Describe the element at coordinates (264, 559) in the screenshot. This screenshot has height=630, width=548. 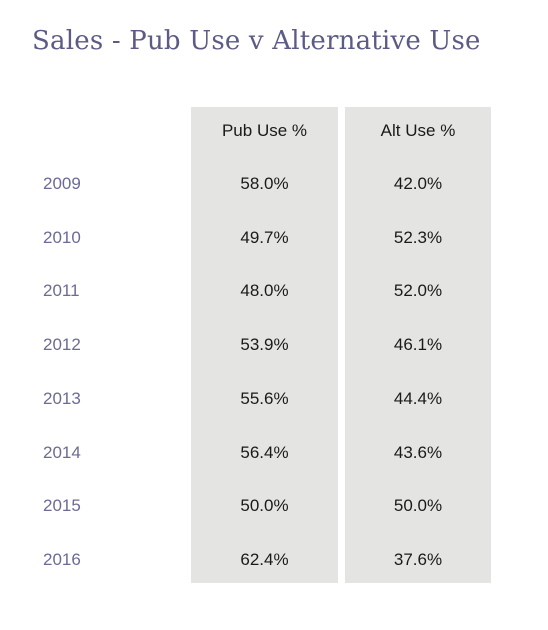
I see `pub-use-cell: 62.4%` at that location.